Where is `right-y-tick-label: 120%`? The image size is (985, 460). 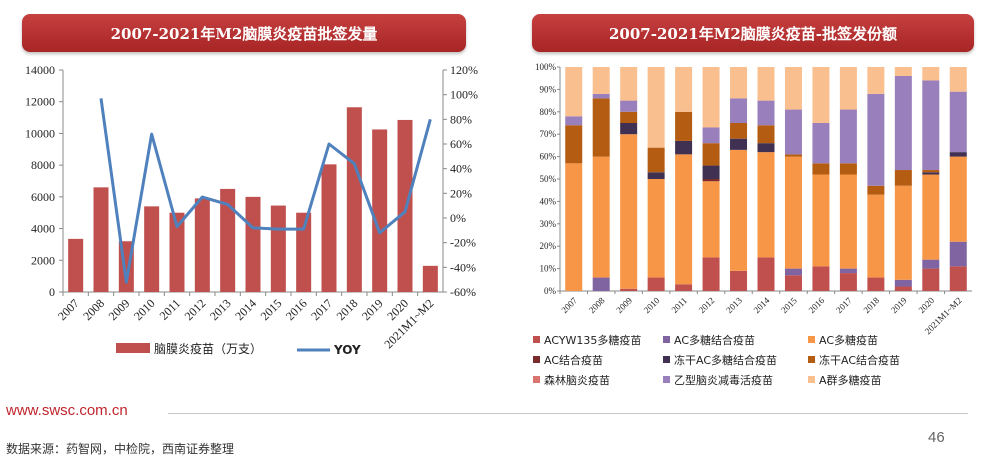
right-y-tick-label: 120% is located at coordinates (464, 70).